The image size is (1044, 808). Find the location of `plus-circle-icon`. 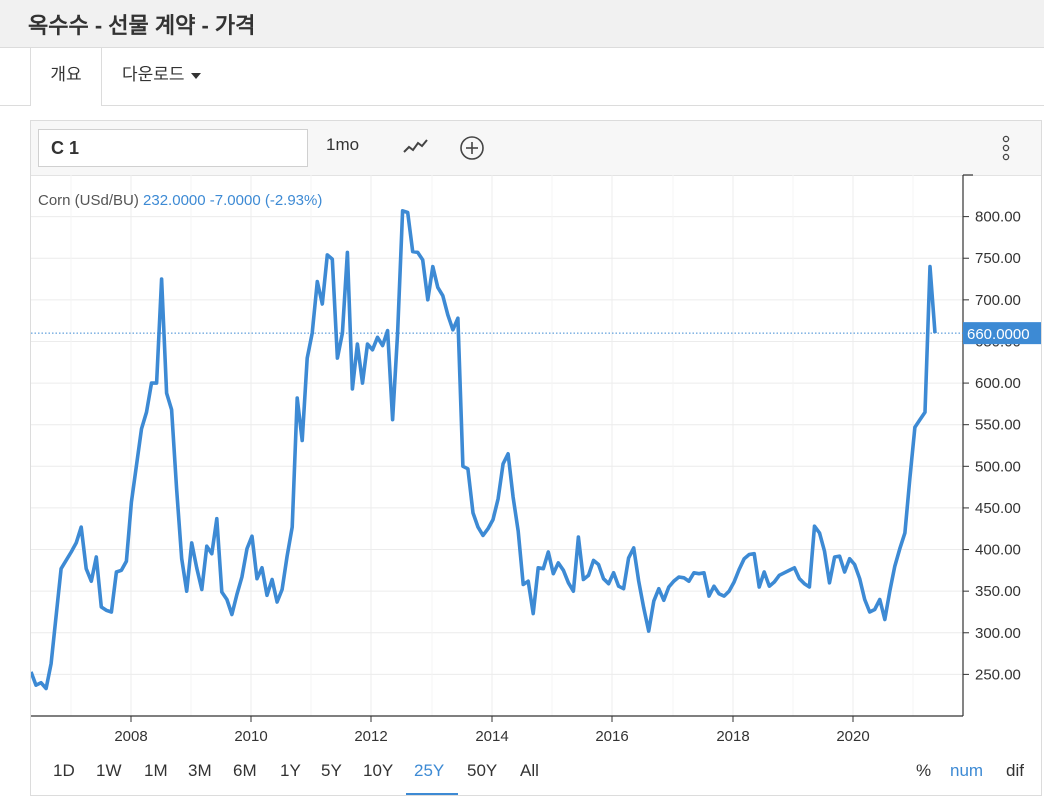

plus-circle-icon is located at coordinates (472, 148).